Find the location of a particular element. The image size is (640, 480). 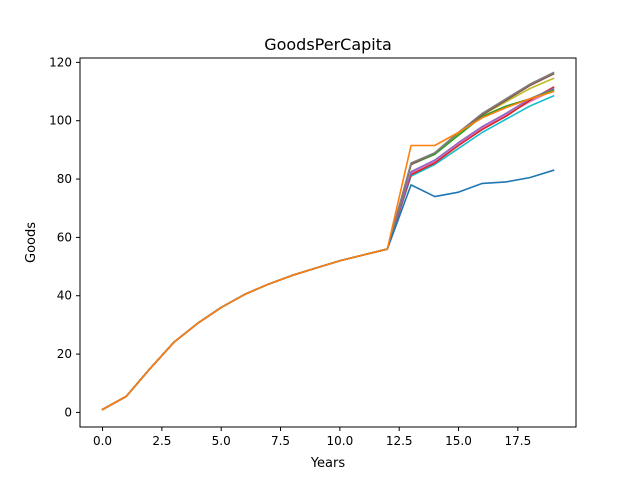

y-tick-label: 20 is located at coordinates (64, 354).